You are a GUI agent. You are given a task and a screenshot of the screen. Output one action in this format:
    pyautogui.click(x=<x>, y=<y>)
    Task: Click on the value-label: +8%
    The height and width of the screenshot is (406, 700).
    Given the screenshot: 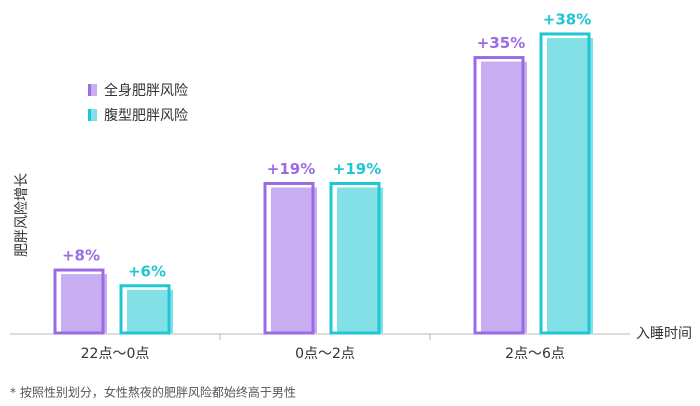 What is the action you would take?
    pyautogui.click(x=81, y=256)
    